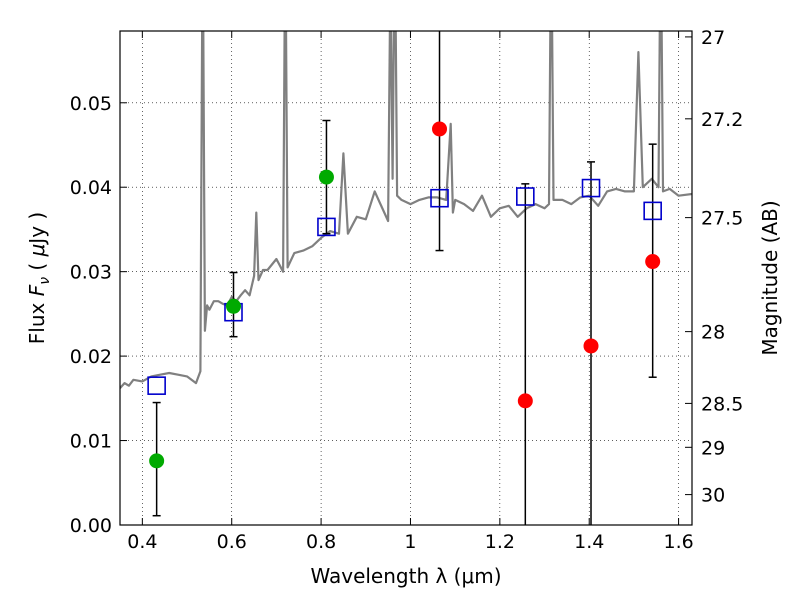  What do you see at coordinates (232, 542) in the screenshot?
I see `x-tick-label: 0.6` at bounding box center [232, 542].